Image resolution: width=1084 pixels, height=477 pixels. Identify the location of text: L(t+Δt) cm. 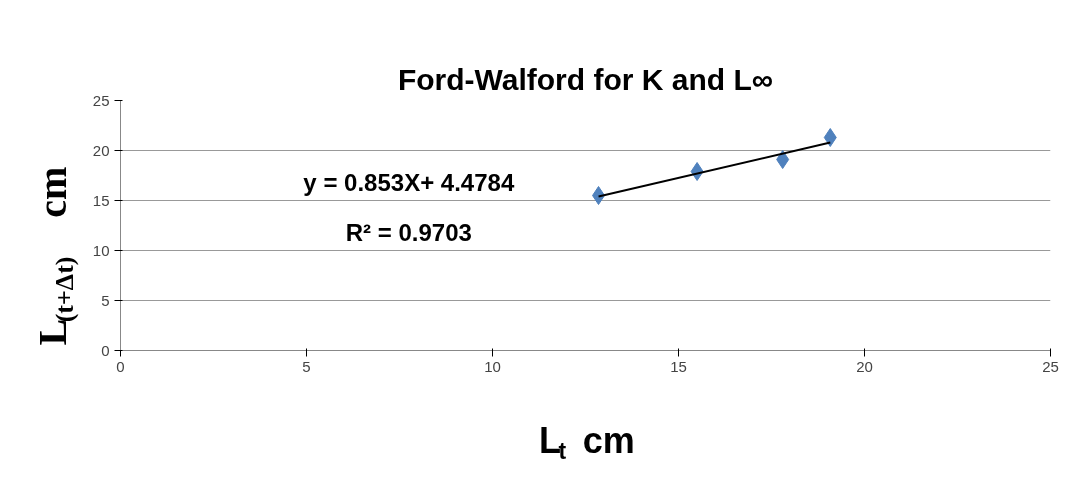
(54, 256).